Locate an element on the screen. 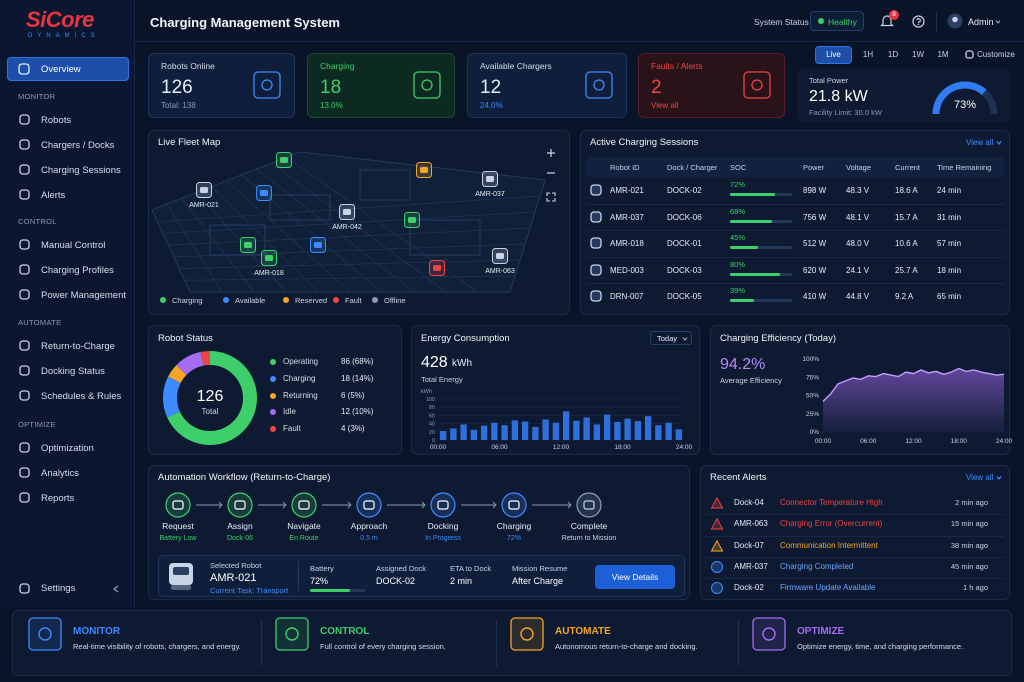  range-button is located at coordinates (833, 55).